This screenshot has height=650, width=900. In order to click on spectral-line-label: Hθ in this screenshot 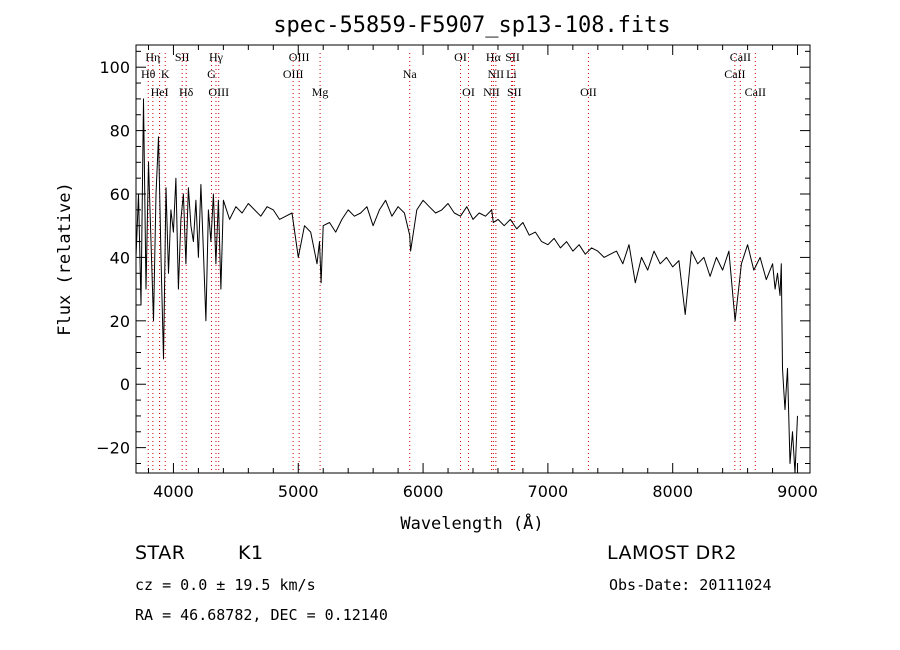, I will do `click(148, 74)`.